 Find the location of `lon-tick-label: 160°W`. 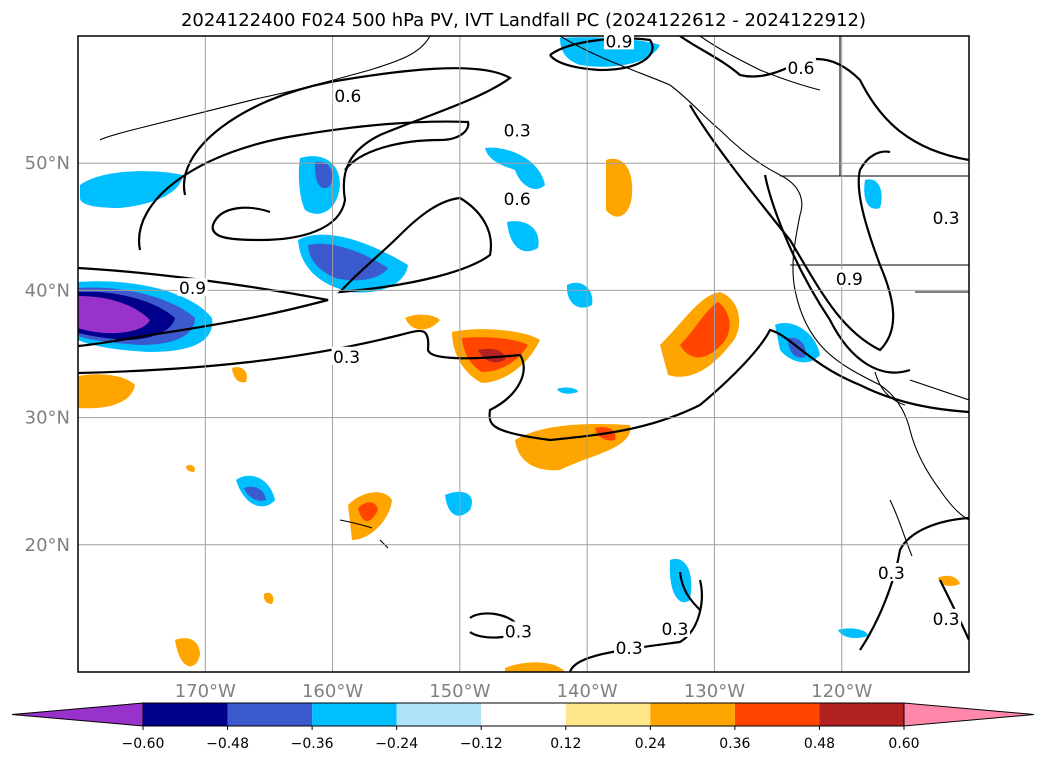

lon-tick-label: 160°W is located at coordinates (332, 691).